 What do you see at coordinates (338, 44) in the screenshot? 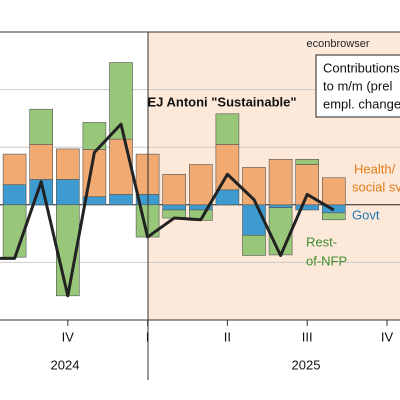
I see `source: econbrowser` at bounding box center [338, 44].